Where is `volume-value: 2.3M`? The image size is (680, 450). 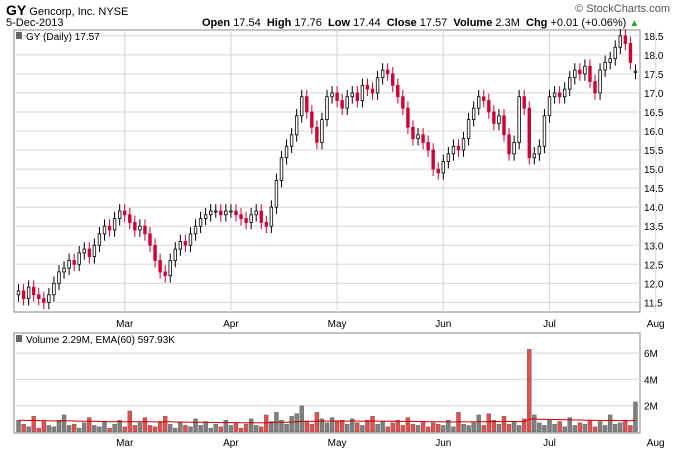 volume-value: 2.3M is located at coordinates (507, 23).